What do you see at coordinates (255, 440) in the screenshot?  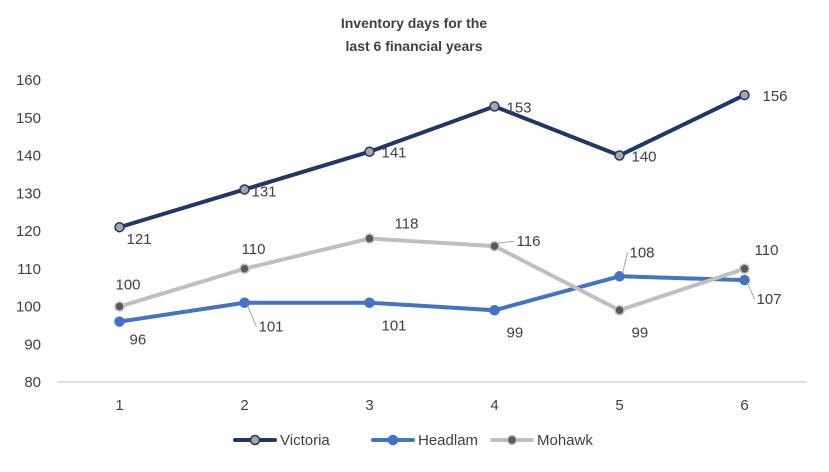 I see `legend-victoria-marker` at bounding box center [255, 440].